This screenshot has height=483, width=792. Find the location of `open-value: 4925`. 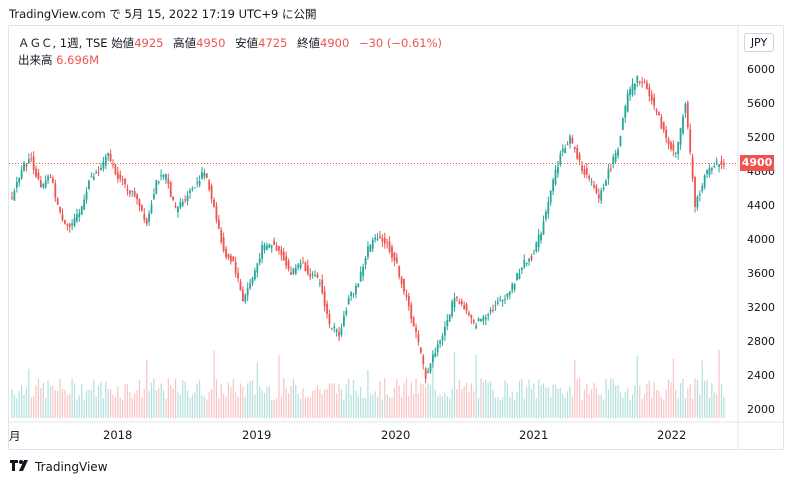

open-value: 4925 is located at coordinates (149, 43).